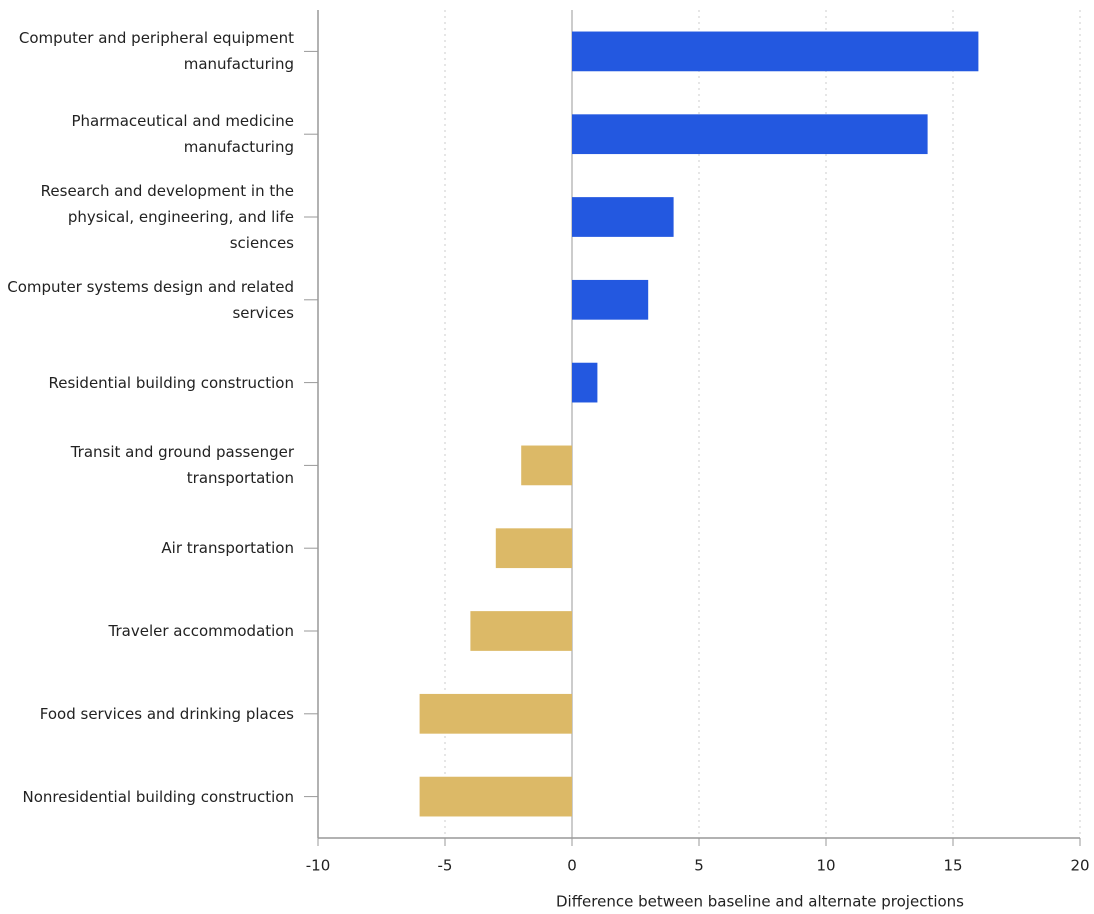  What do you see at coordinates (1079, 866) in the screenshot?
I see `x-tick-label: 20` at bounding box center [1079, 866].